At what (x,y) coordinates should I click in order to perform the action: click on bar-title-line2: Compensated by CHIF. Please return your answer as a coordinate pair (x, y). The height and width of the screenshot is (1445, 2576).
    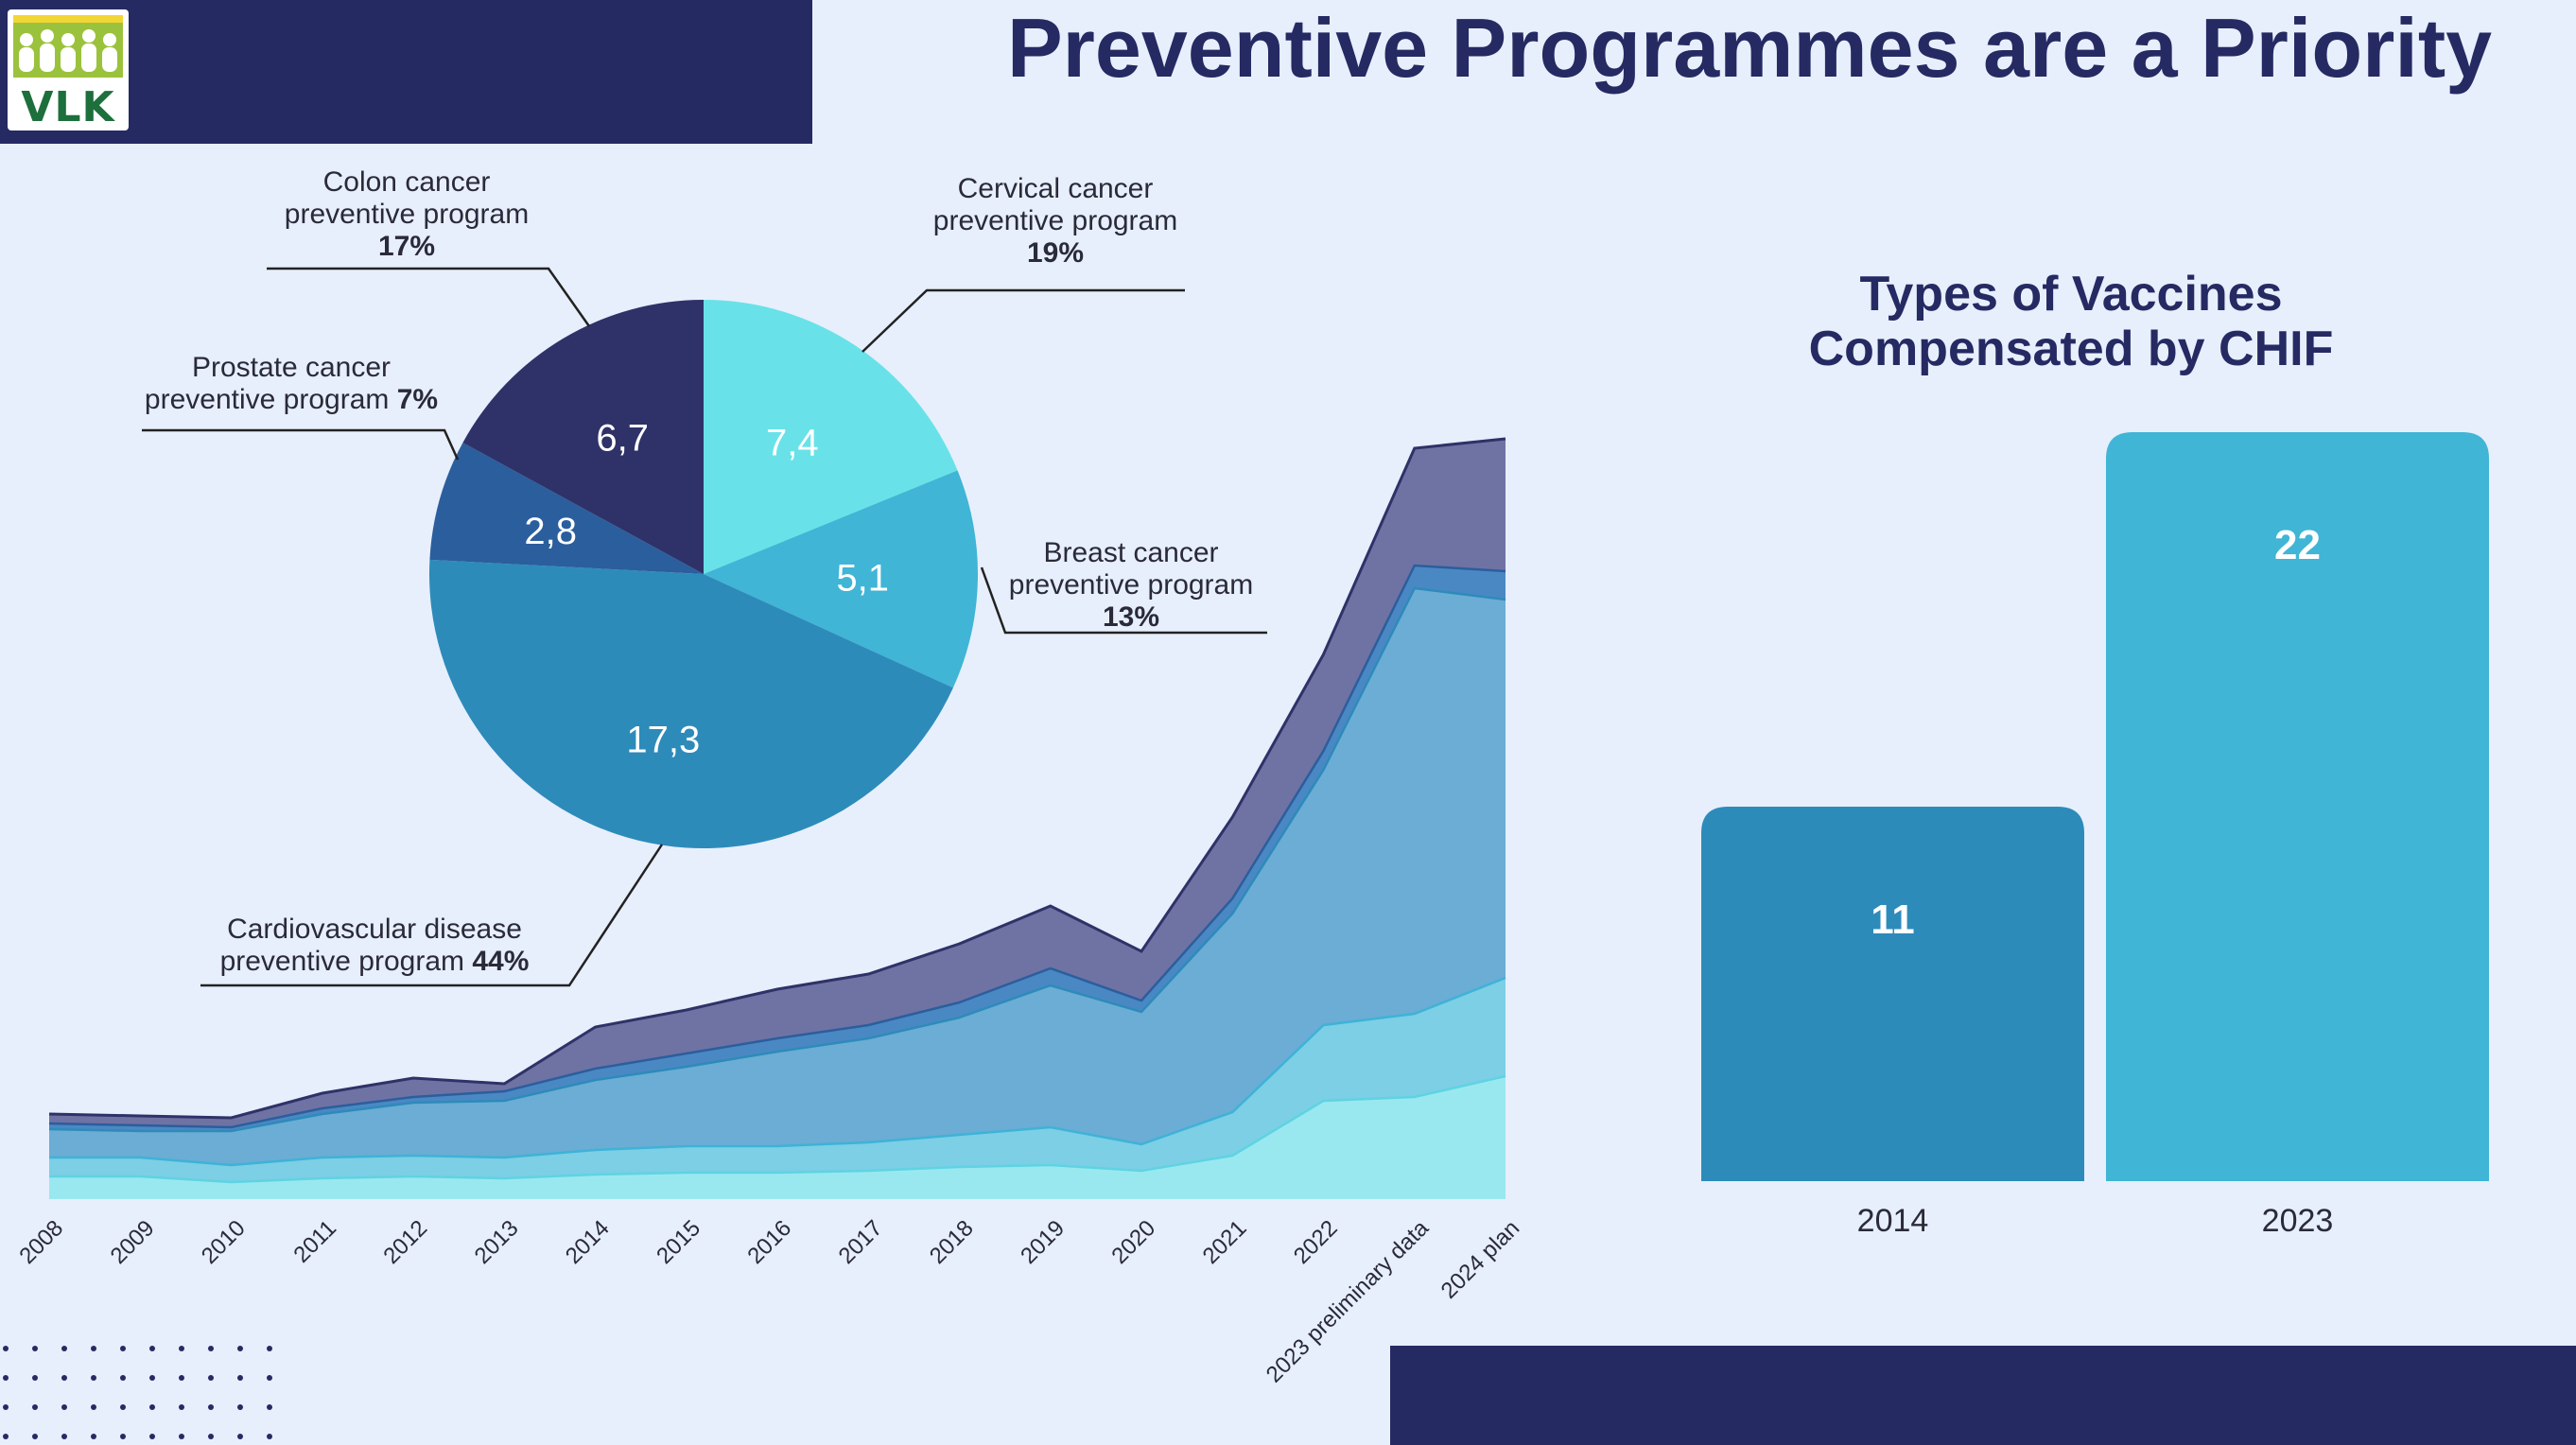
    Looking at the image, I should click on (2071, 349).